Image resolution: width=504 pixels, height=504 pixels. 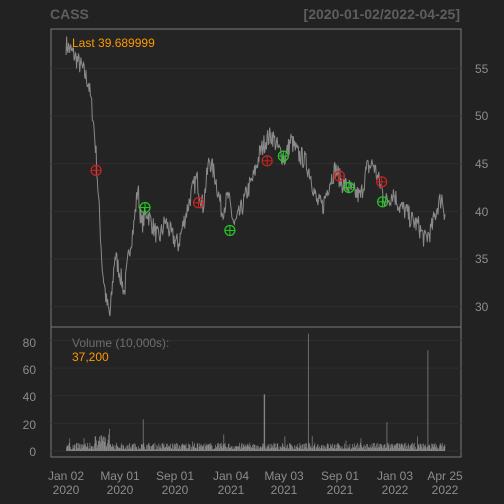 What do you see at coordinates (231, 476) in the screenshot?
I see `x-tick-month: Jan 04` at bounding box center [231, 476].